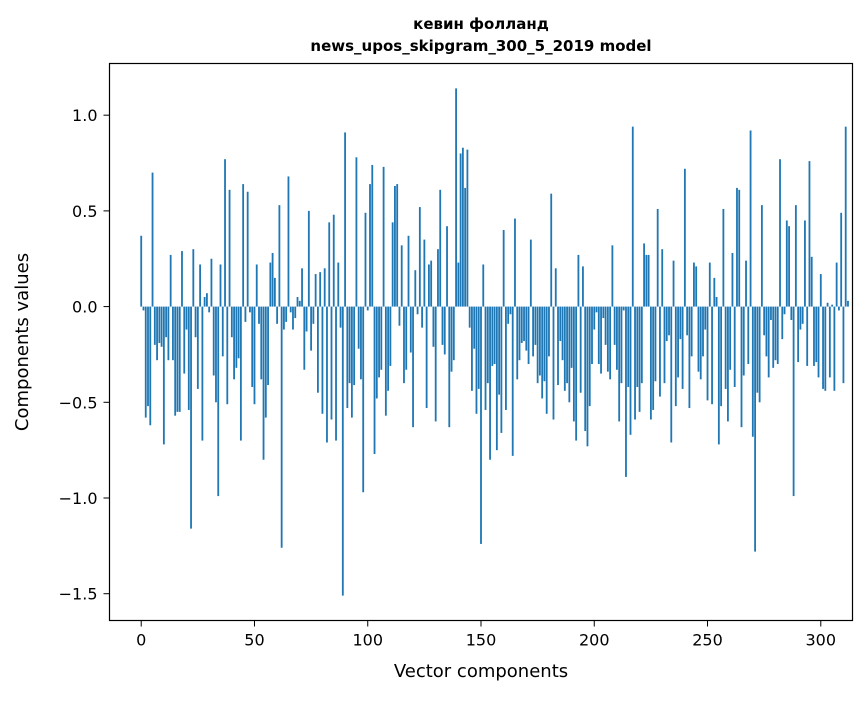 The image size is (867, 701). What do you see at coordinates (78, 594) in the screenshot?
I see `y-tick-label: −1.5` at bounding box center [78, 594].